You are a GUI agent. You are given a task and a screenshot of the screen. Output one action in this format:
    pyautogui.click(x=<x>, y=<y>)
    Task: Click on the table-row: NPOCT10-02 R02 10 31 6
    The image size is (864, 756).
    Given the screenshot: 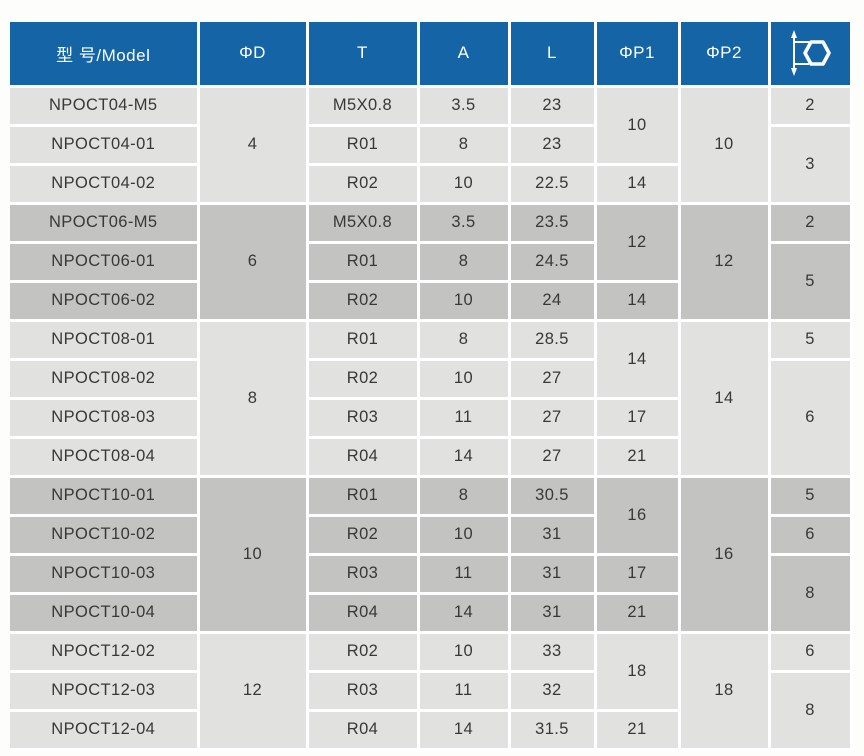 What is the action you would take?
    pyautogui.click(x=431, y=535)
    